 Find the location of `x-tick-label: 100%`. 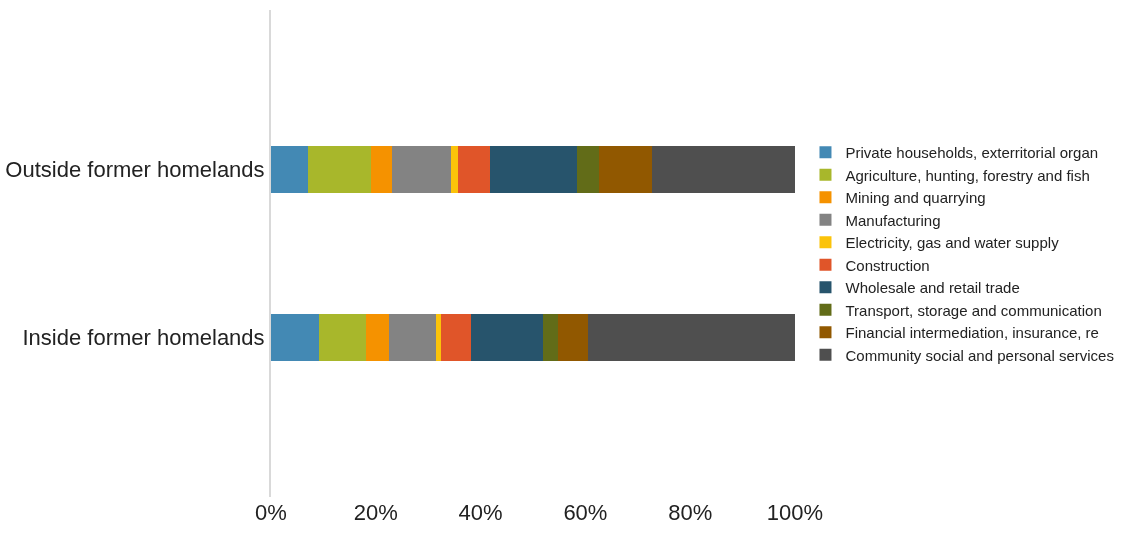

x-tick-label: 100% is located at coordinates (795, 512).